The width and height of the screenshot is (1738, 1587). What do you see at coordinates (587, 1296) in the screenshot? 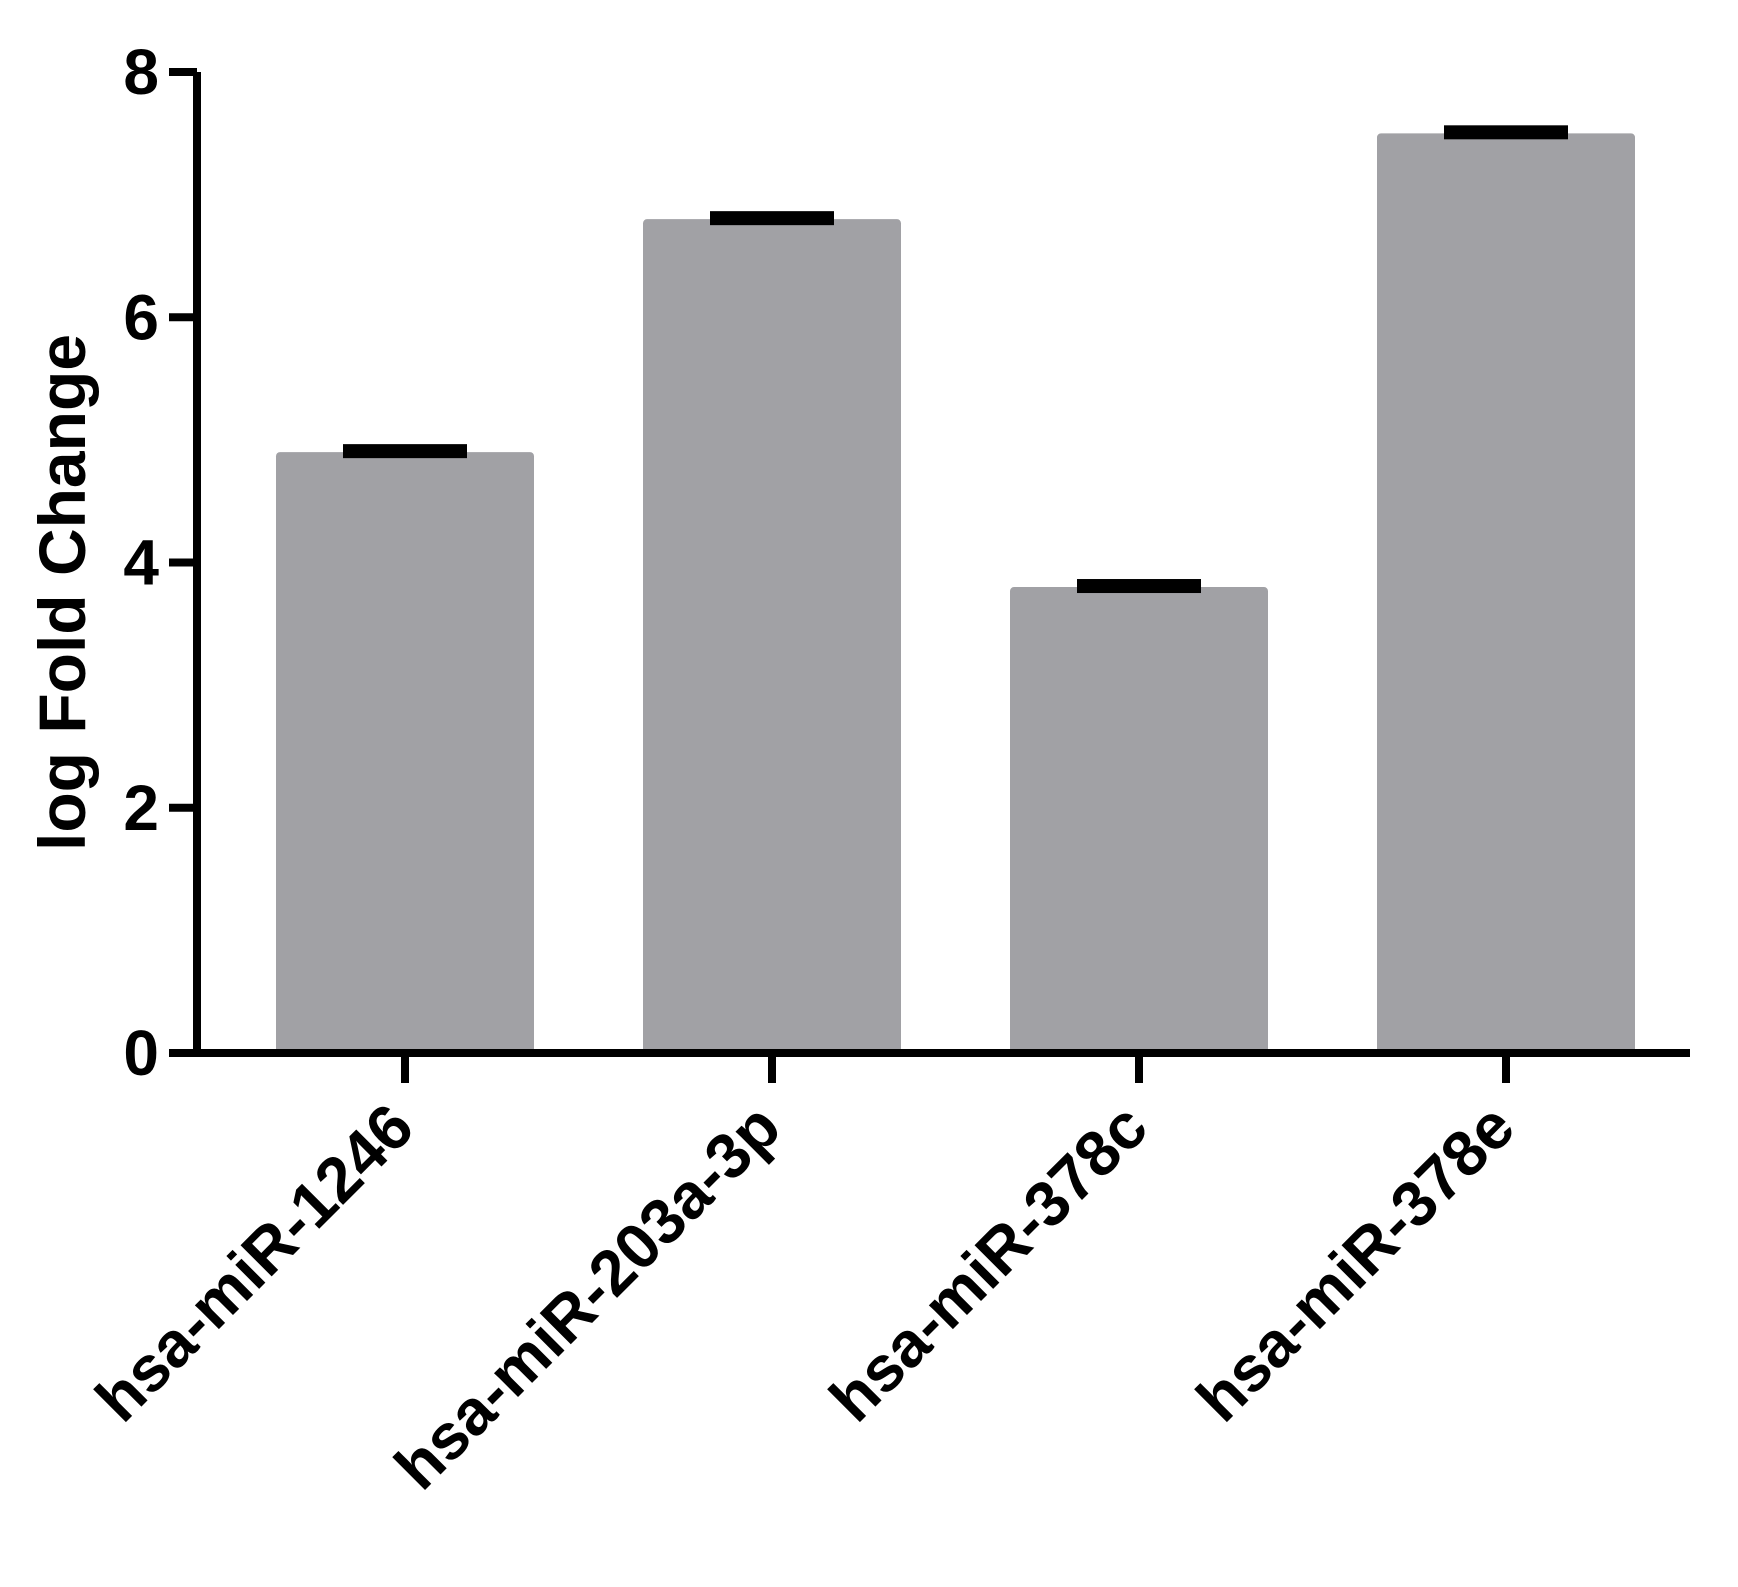
I see `x-tick-label-2: hsa-miR-203a-3p` at bounding box center [587, 1296].